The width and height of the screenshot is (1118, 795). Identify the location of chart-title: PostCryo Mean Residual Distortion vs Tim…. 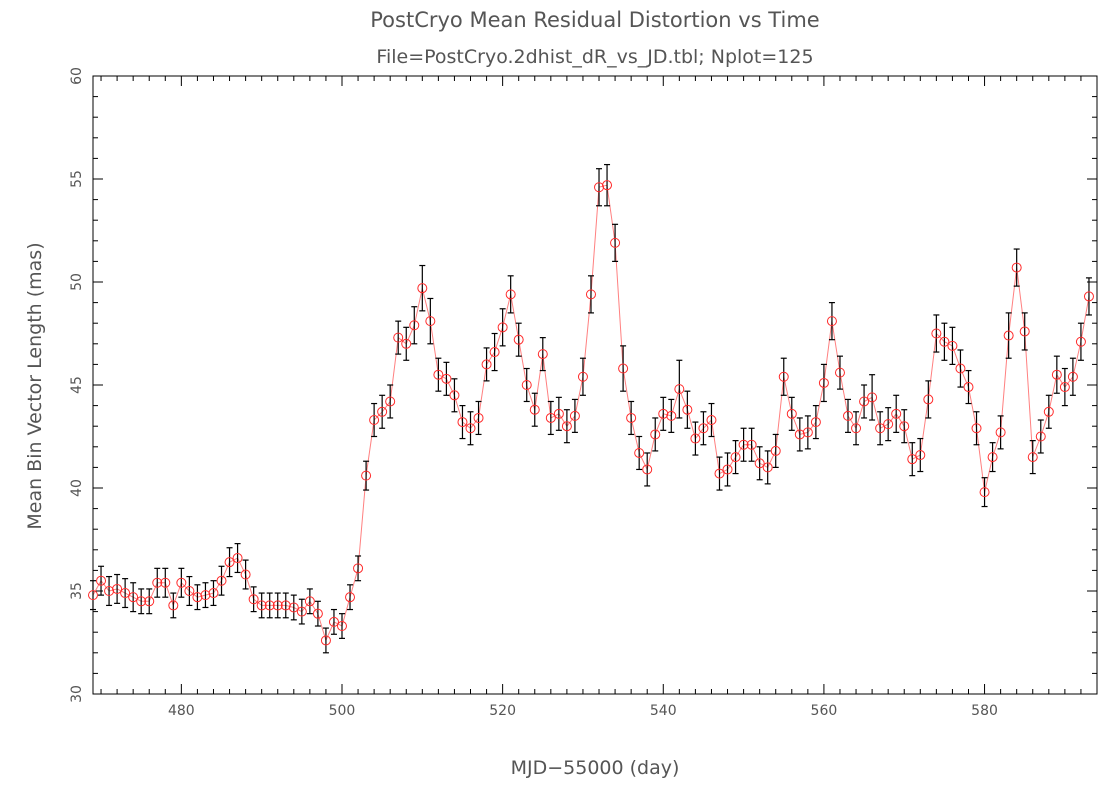
(594, 20).